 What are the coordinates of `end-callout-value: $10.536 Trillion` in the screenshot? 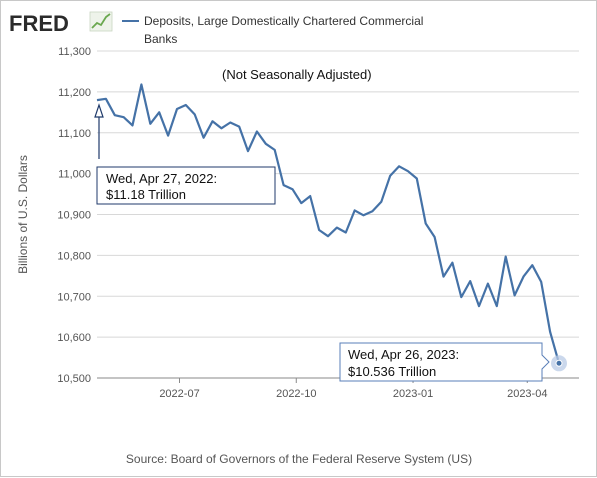 It's located at (392, 371).